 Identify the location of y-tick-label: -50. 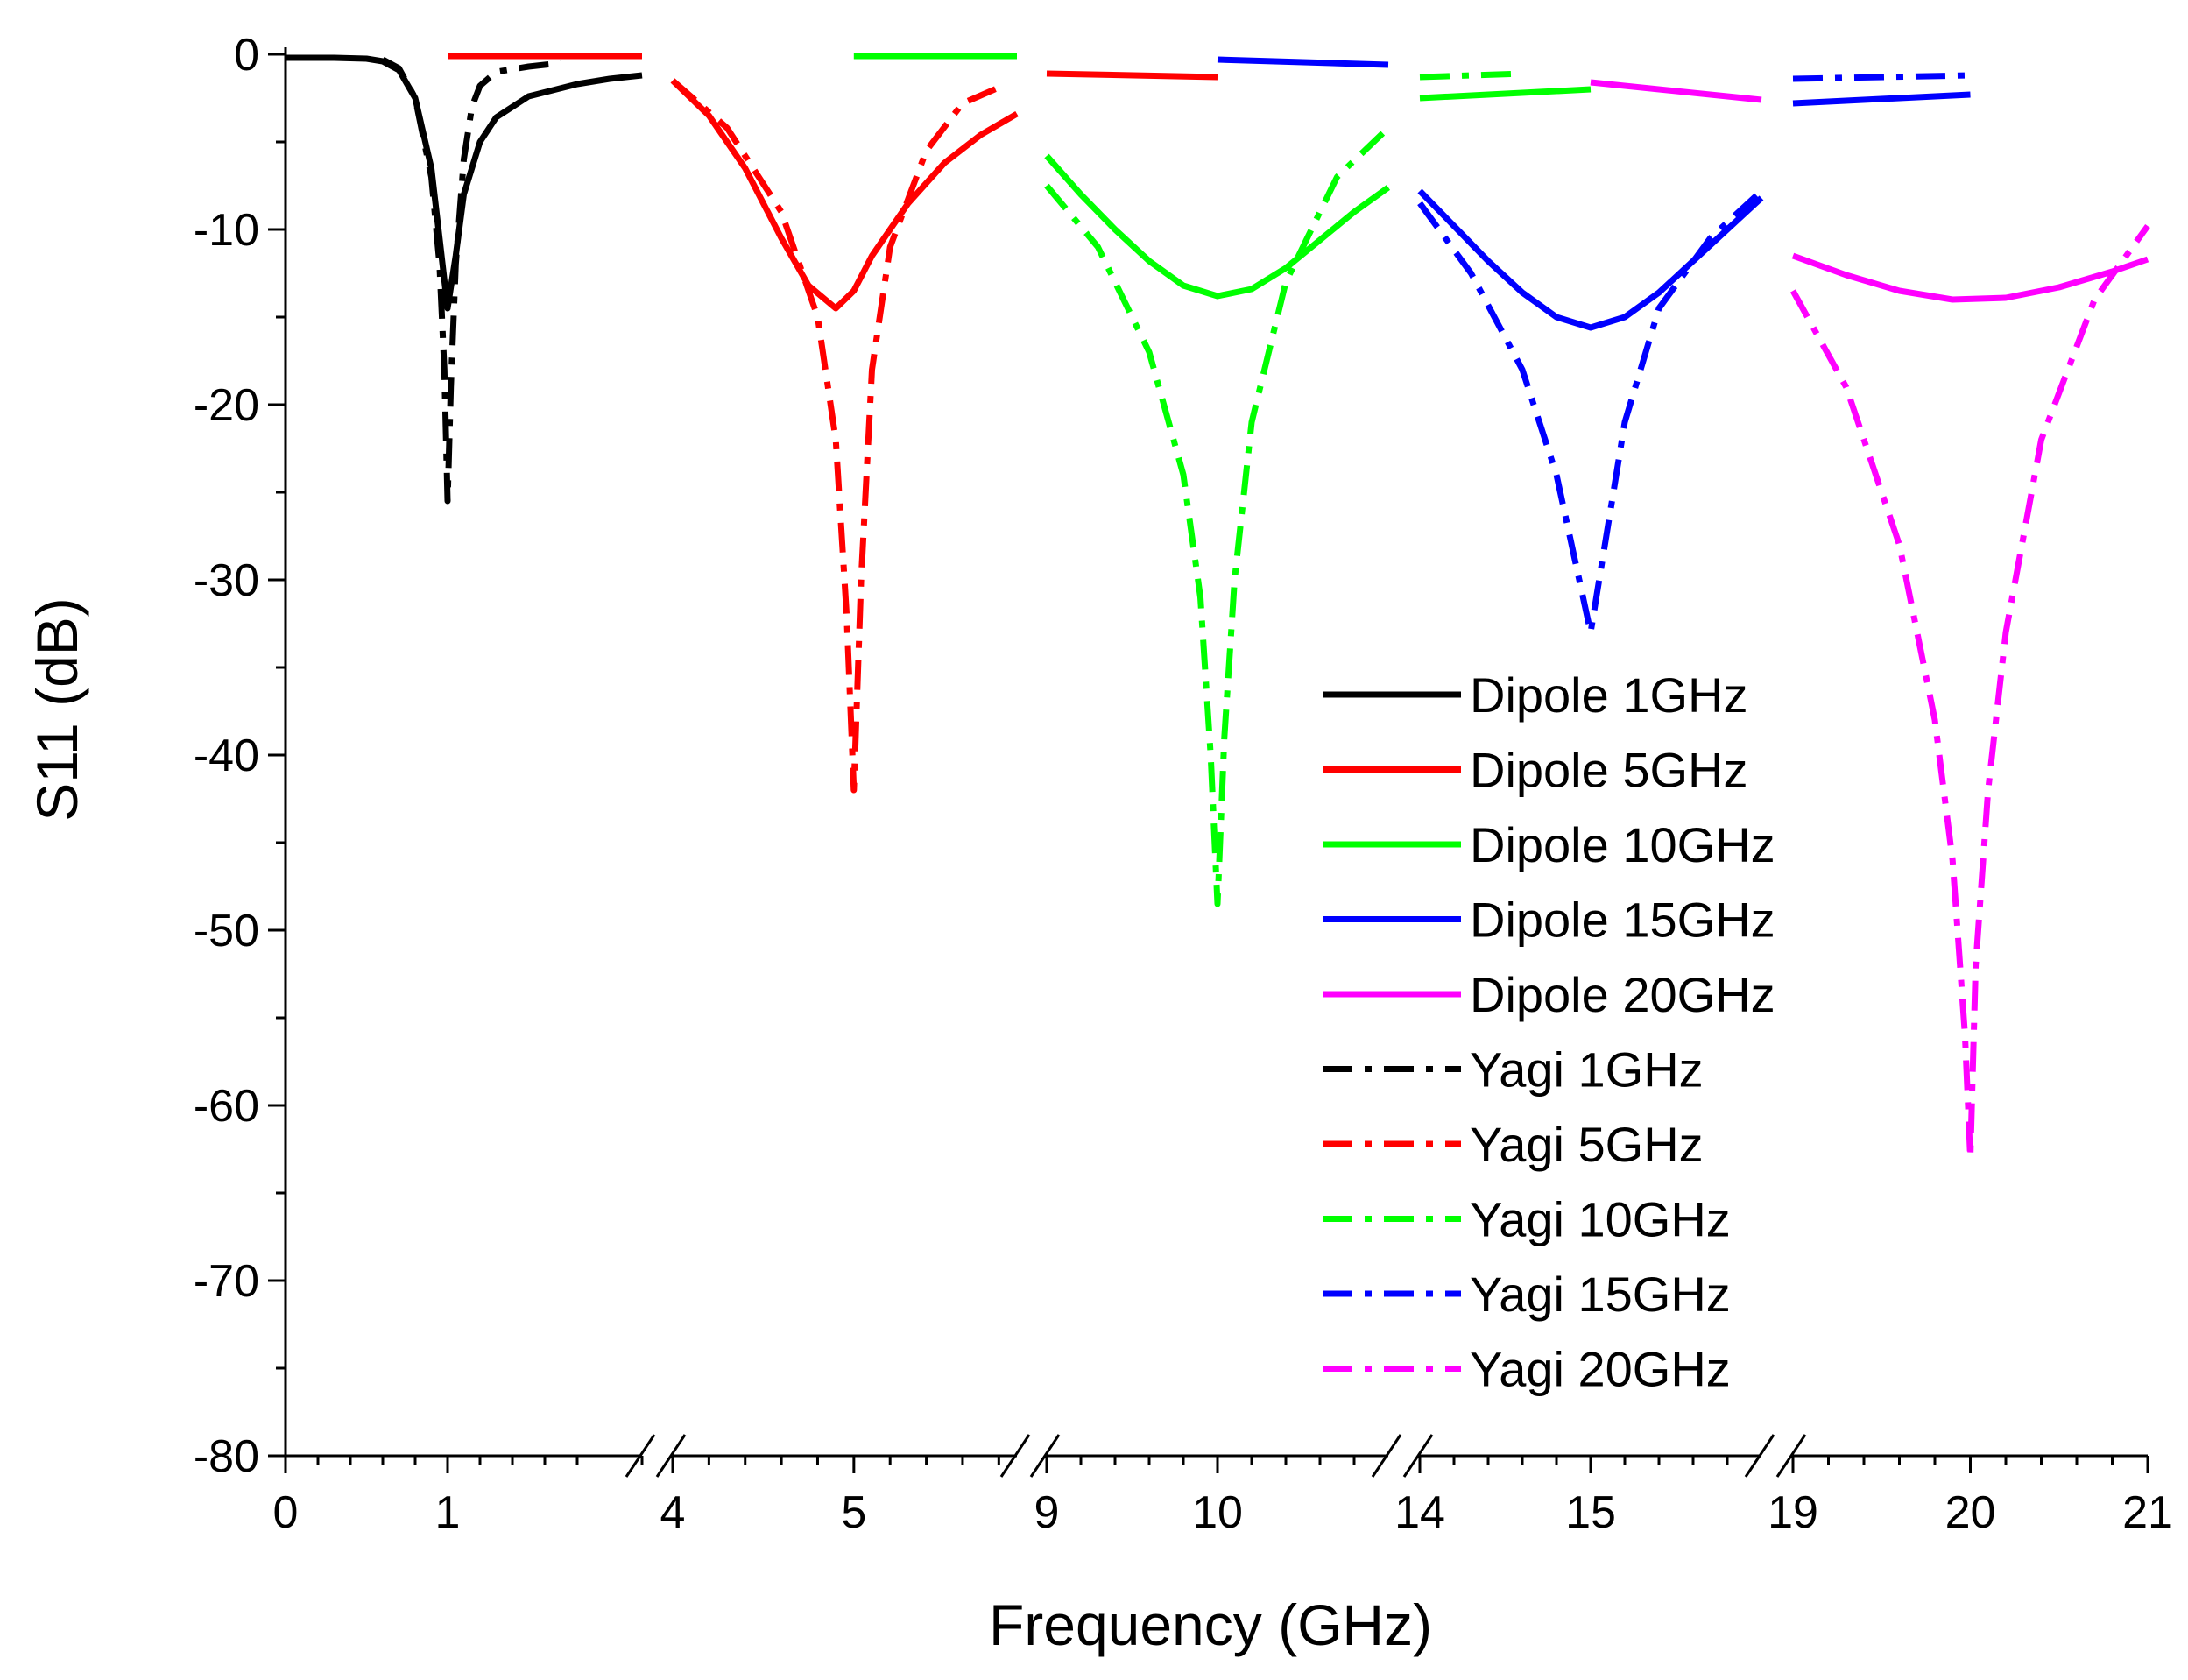
(226, 931).